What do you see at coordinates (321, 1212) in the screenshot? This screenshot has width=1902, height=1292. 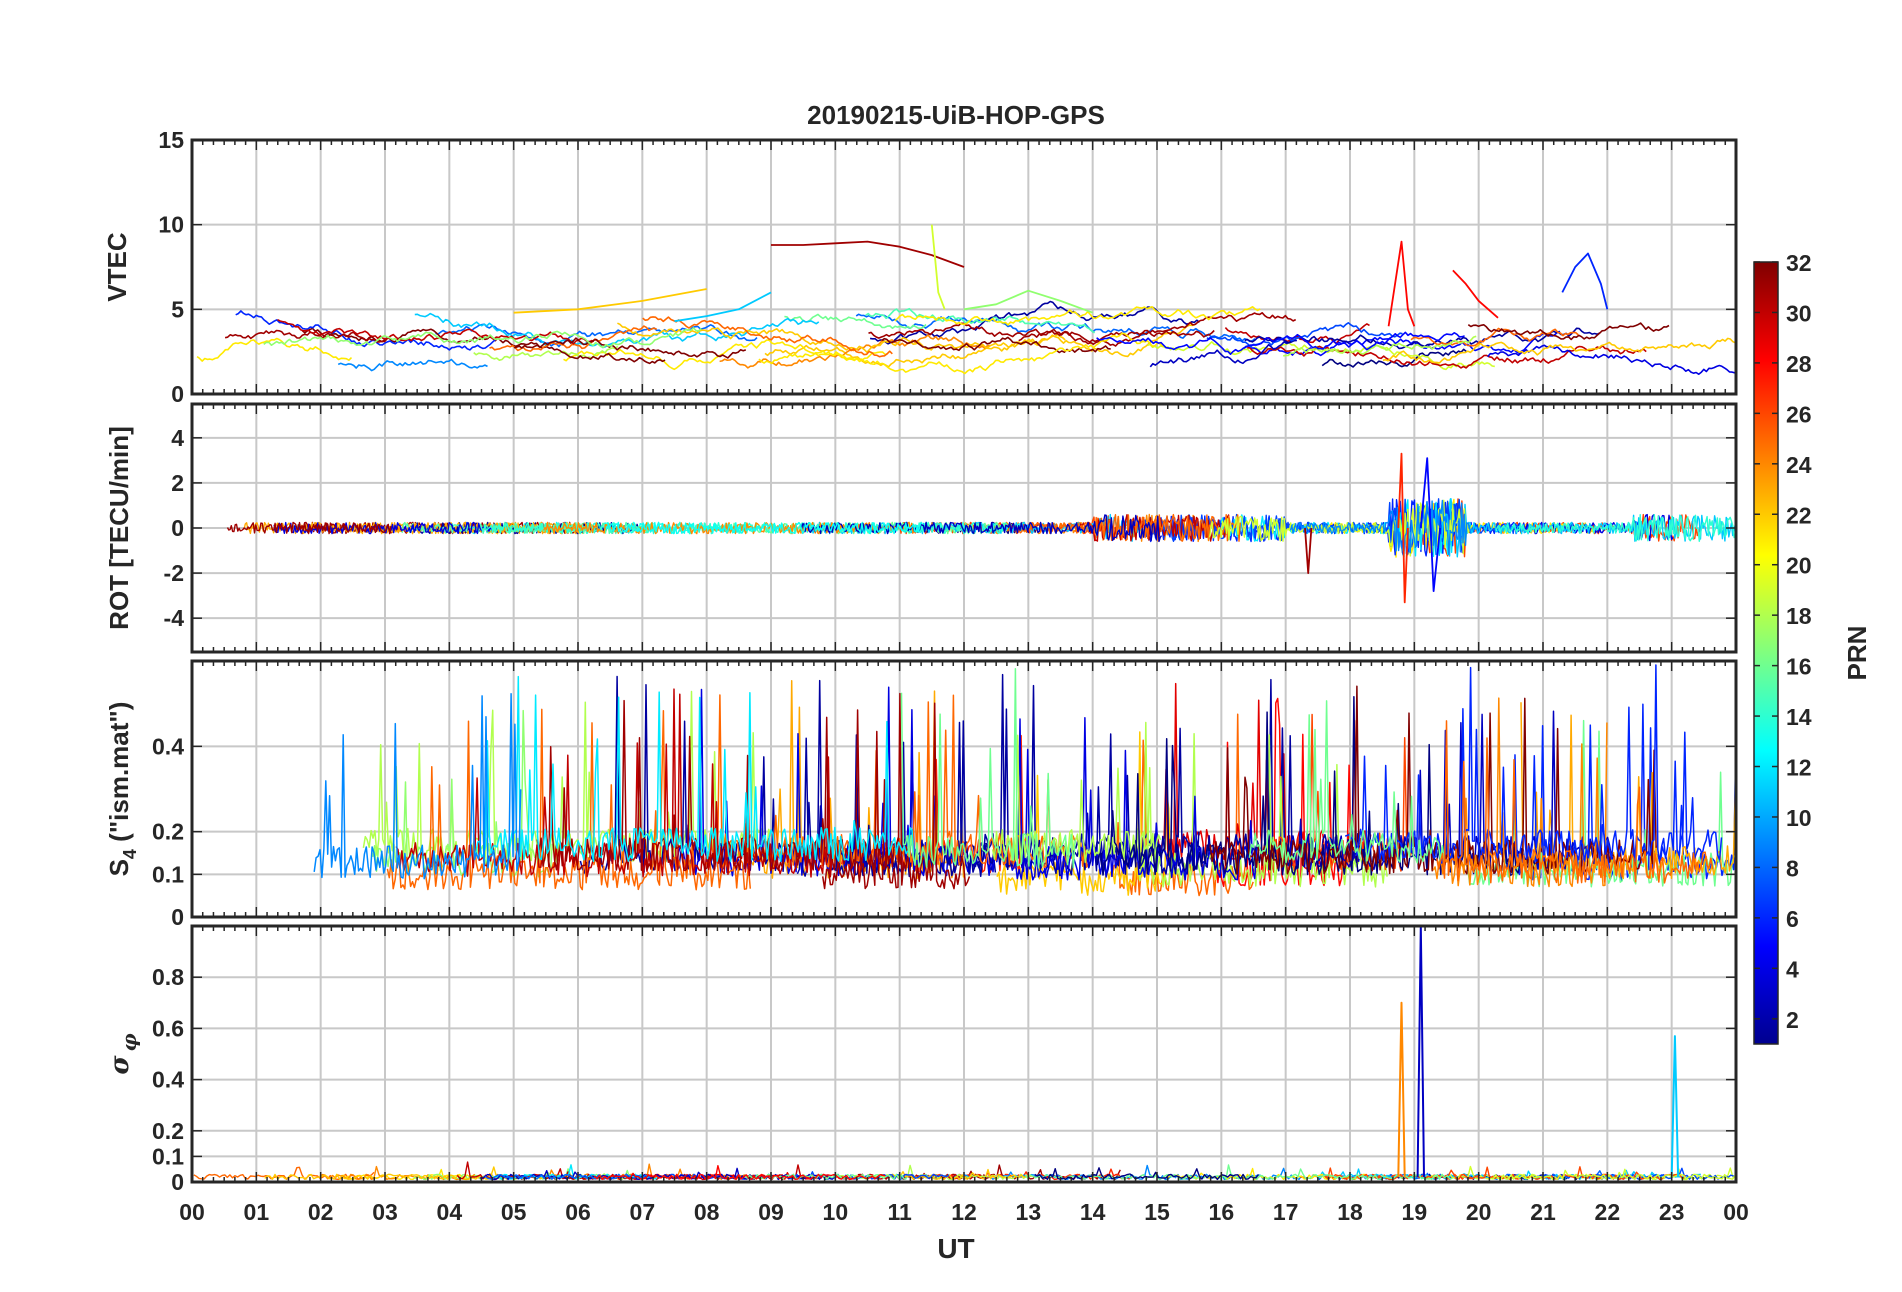 I see `x-tick-label: 02` at bounding box center [321, 1212].